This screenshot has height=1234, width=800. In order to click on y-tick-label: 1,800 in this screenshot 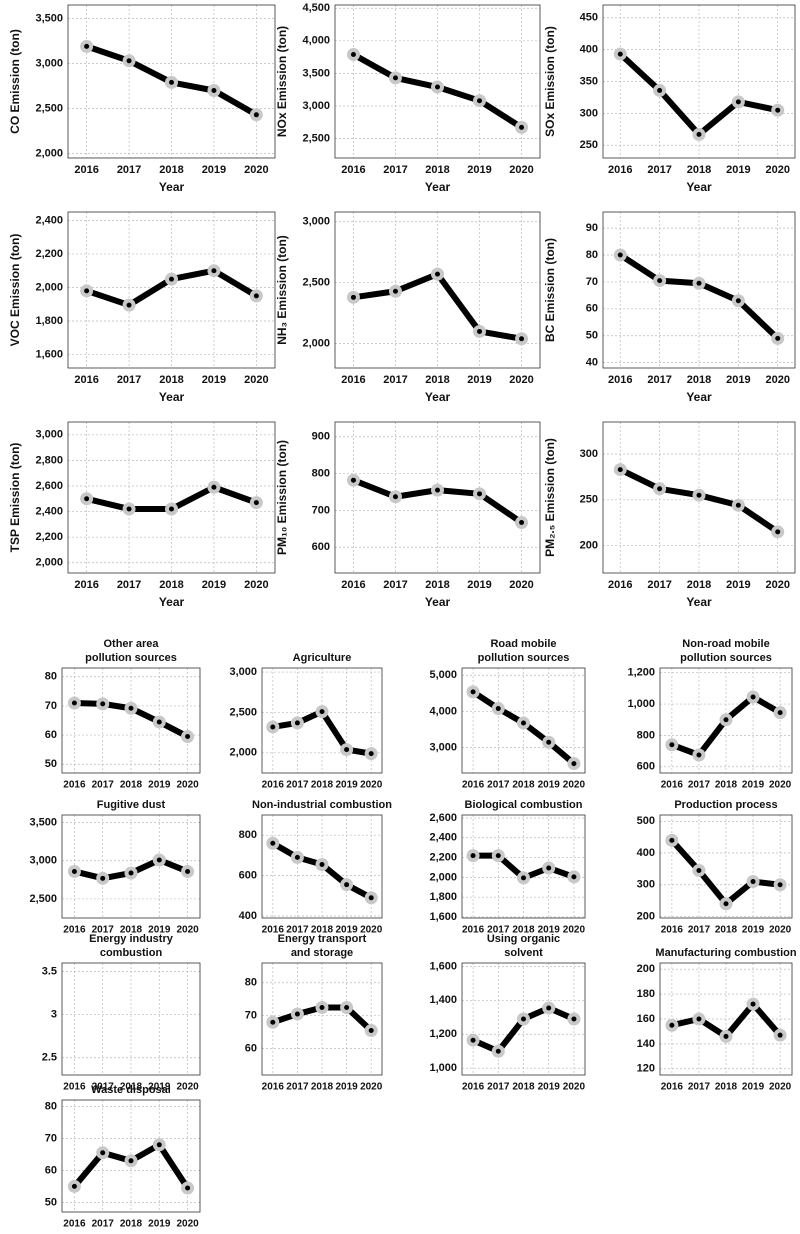, I will do `click(49, 321)`.